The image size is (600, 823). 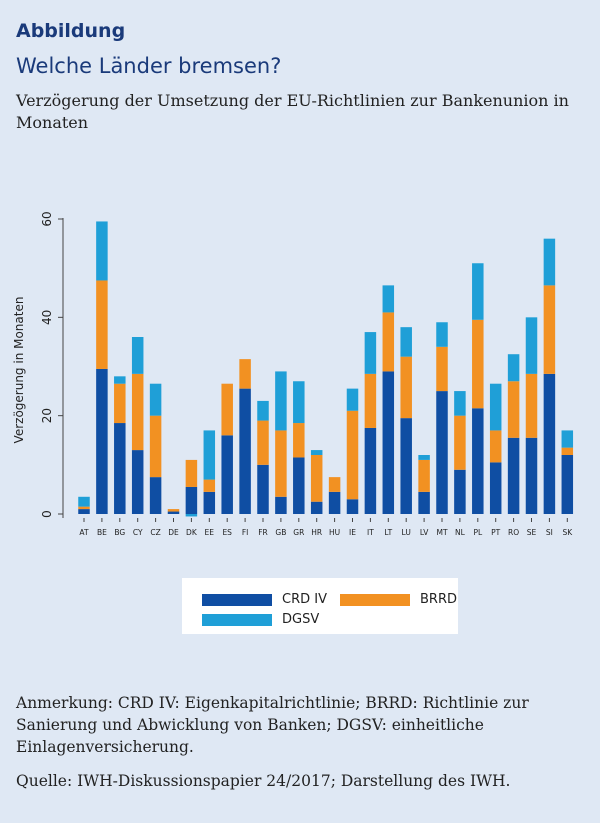 I want to click on bar-sk-dgsv, so click(x=567, y=439).